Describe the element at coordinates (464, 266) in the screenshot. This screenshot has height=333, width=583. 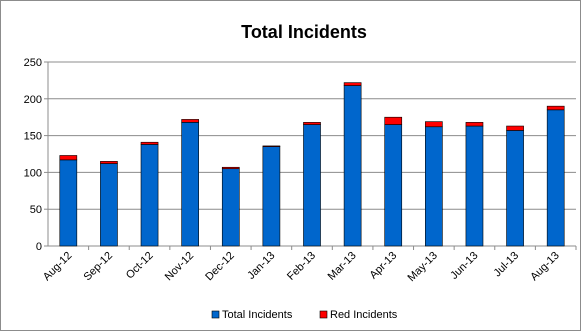
I see `x-tick-label: Jun-13` at that location.